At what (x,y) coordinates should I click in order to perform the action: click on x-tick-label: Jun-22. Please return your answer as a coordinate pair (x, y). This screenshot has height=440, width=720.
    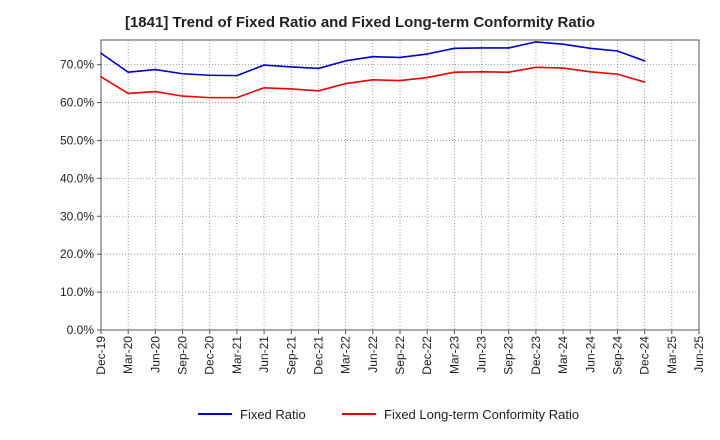
    Looking at the image, I should click on (373, 354).